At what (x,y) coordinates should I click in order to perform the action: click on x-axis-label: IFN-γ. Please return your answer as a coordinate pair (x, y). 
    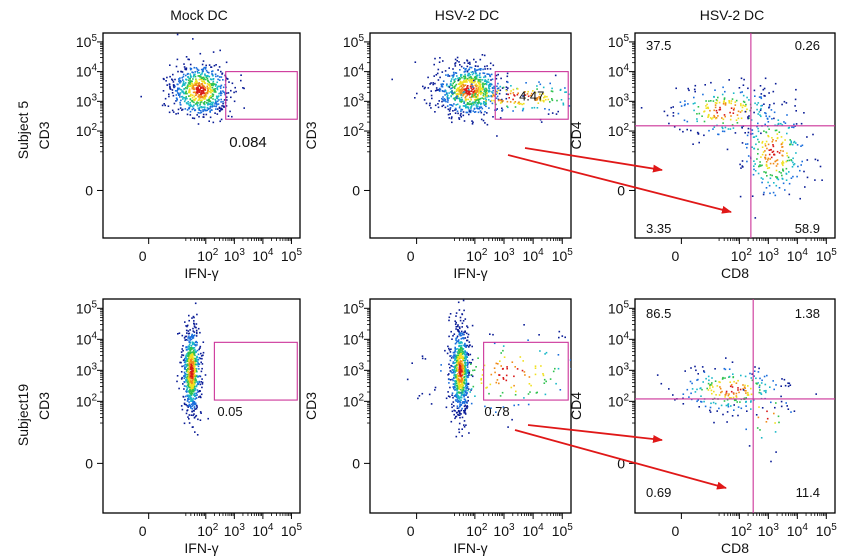
    Looking at the image, I should click on (201, 548).